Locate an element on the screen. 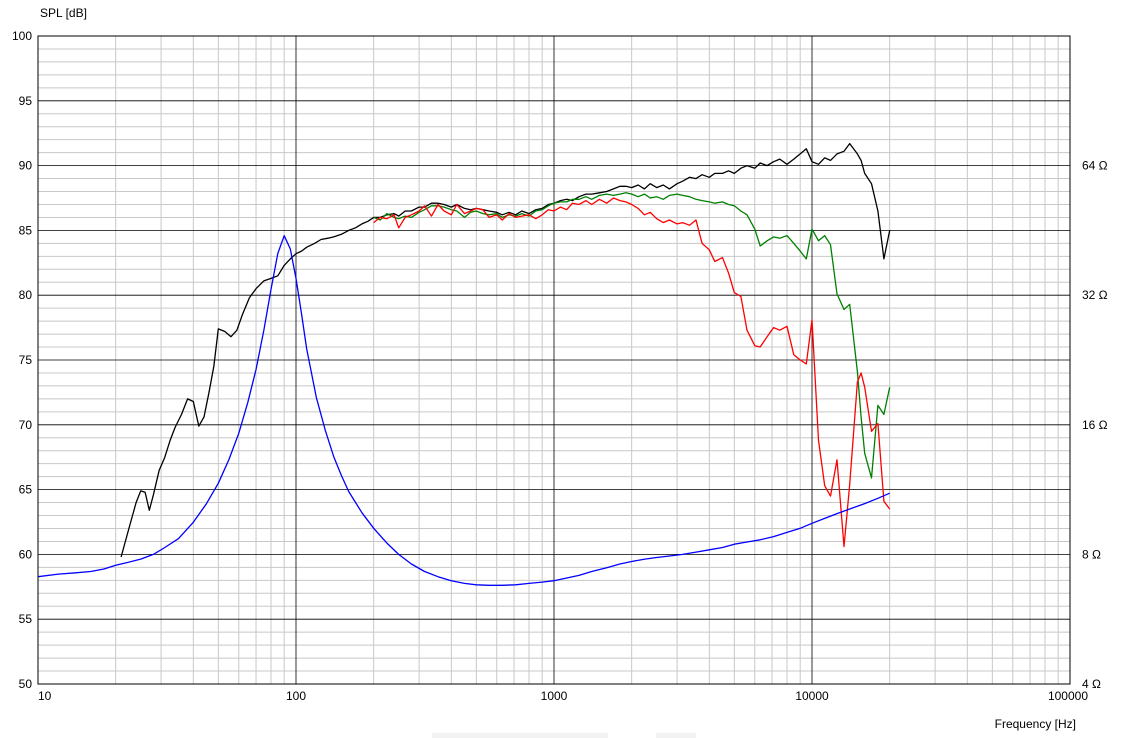 Image resolution: width=1121 pixels, height=738 pixels. impedance-tick-label: 64 Ω is located at coordinates (1095, 166).